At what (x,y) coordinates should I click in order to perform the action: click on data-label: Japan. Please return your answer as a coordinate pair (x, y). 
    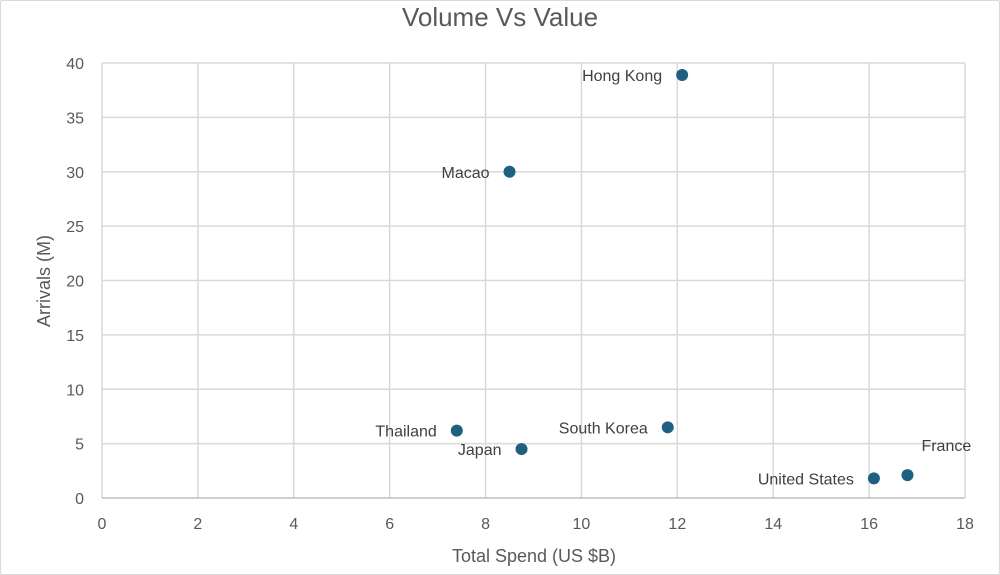
    Looking at the image, I should click on (480, 450).